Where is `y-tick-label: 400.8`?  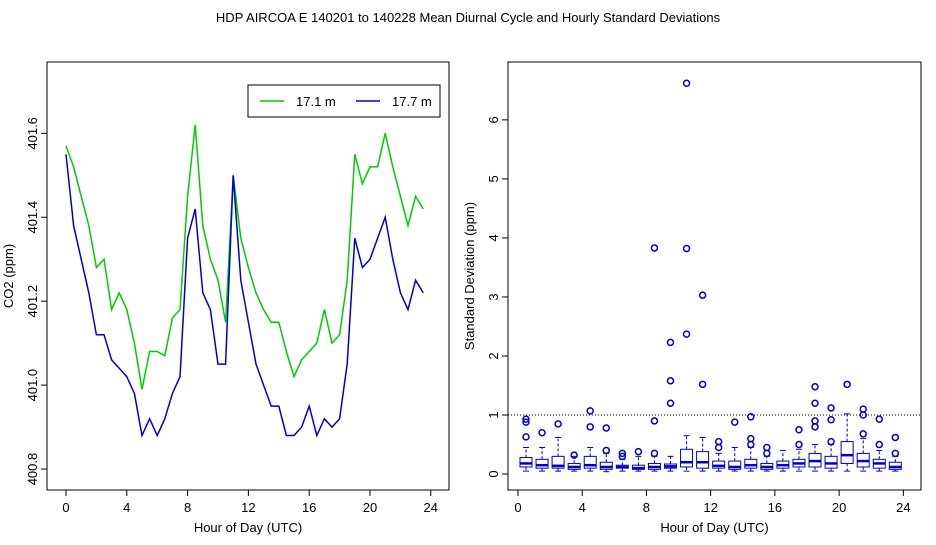
y-tick-label: 400.8 is located at coordinates (32, 469).